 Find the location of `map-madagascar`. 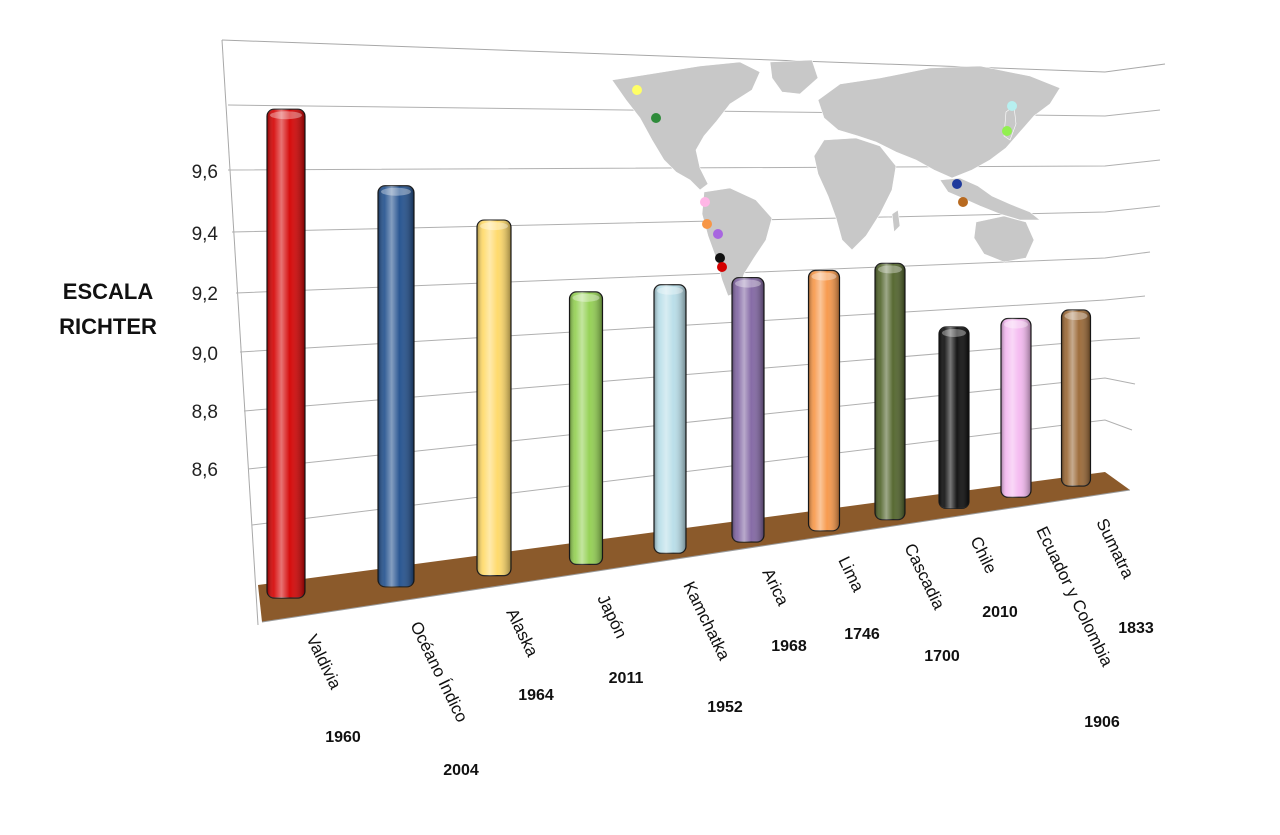

map-madagascar is located at coordinates (896, 221).